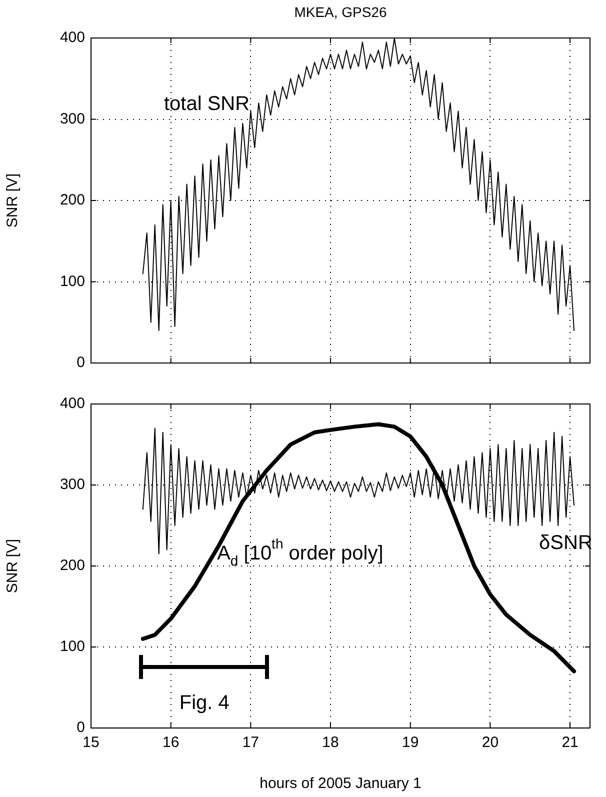 Image resolution: width=606 pixels, height=797 pixels. I want to click on x-tick-label: 16, so click(171, 743).